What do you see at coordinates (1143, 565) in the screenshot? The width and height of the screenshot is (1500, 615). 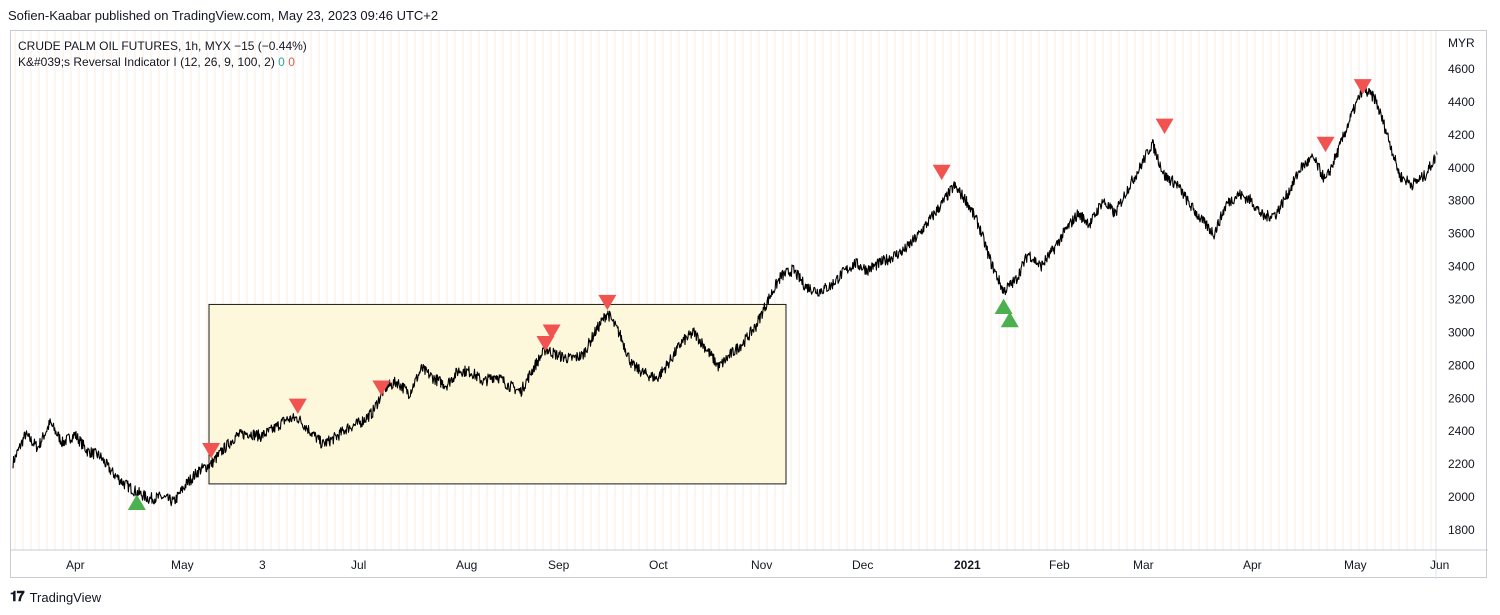 I see `x-tick-label: Mar` at bounding box center [1143, 565].